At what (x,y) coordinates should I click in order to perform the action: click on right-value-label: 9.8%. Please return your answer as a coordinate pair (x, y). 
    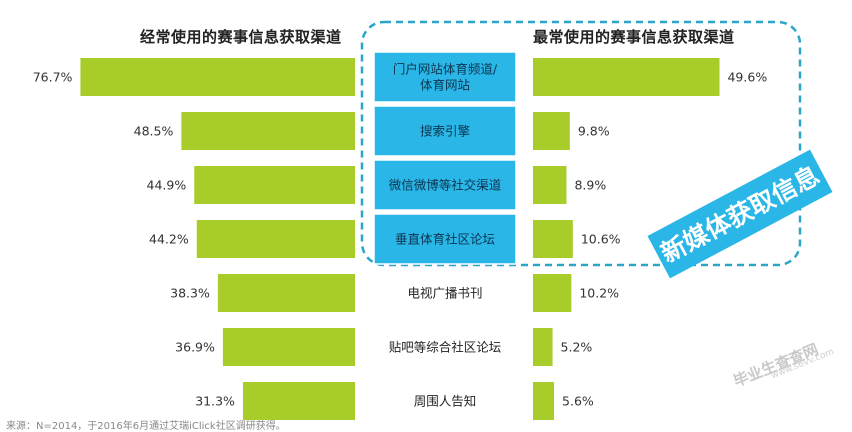
    Looking at the image, I should click on (594, 131).